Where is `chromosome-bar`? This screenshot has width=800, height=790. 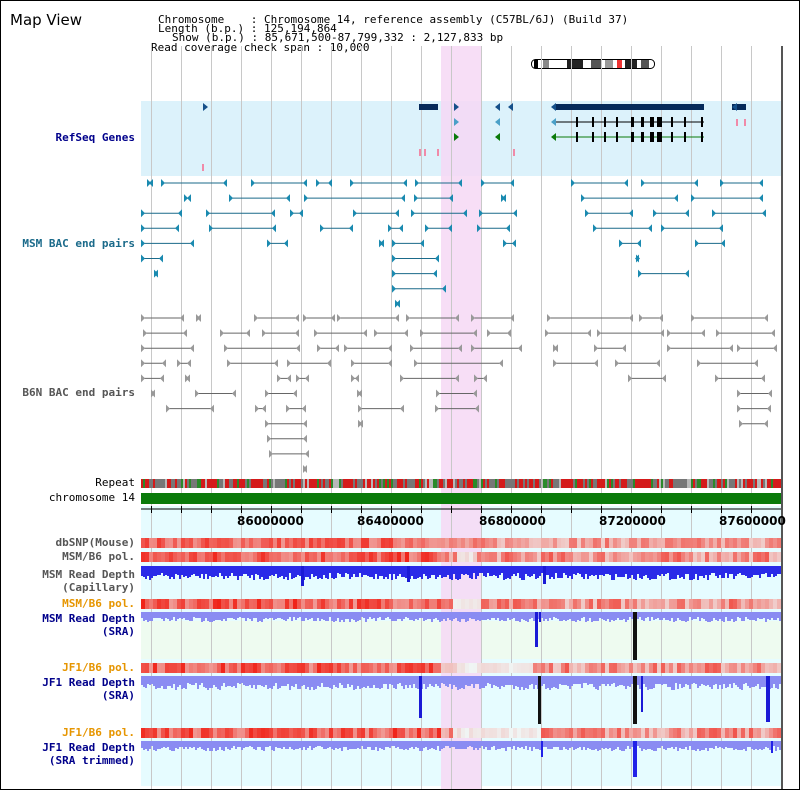
chromosome-bar is located at coordinates (461, 498).